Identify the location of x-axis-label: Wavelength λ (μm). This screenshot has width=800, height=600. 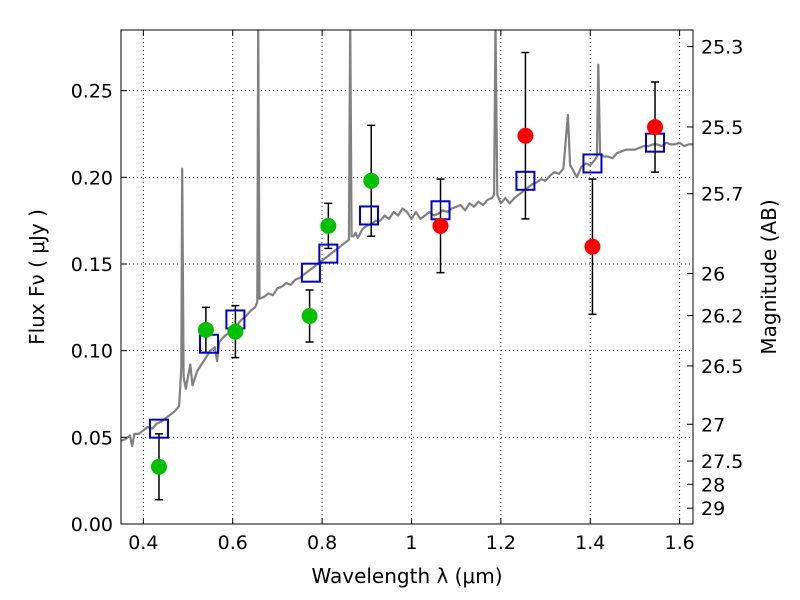
(406, 576).